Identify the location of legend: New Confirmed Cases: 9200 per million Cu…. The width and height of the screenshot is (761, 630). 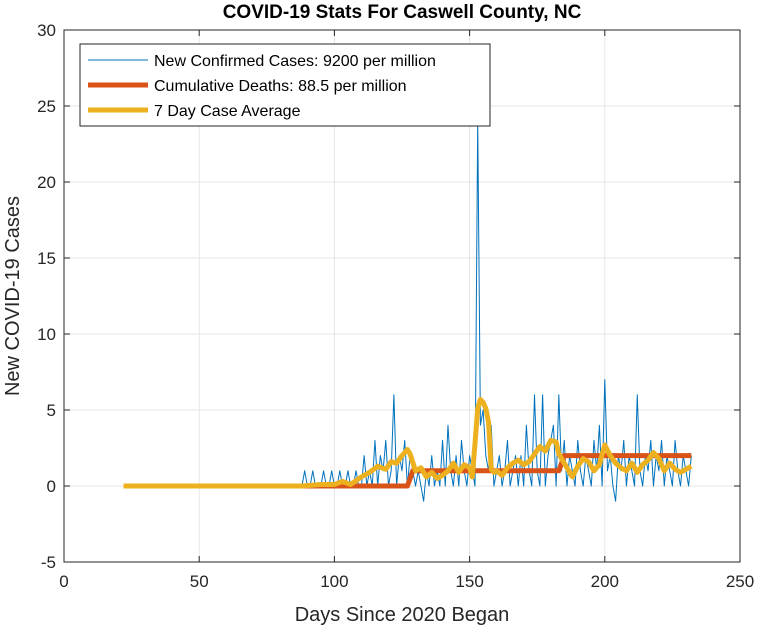
(285, 85).